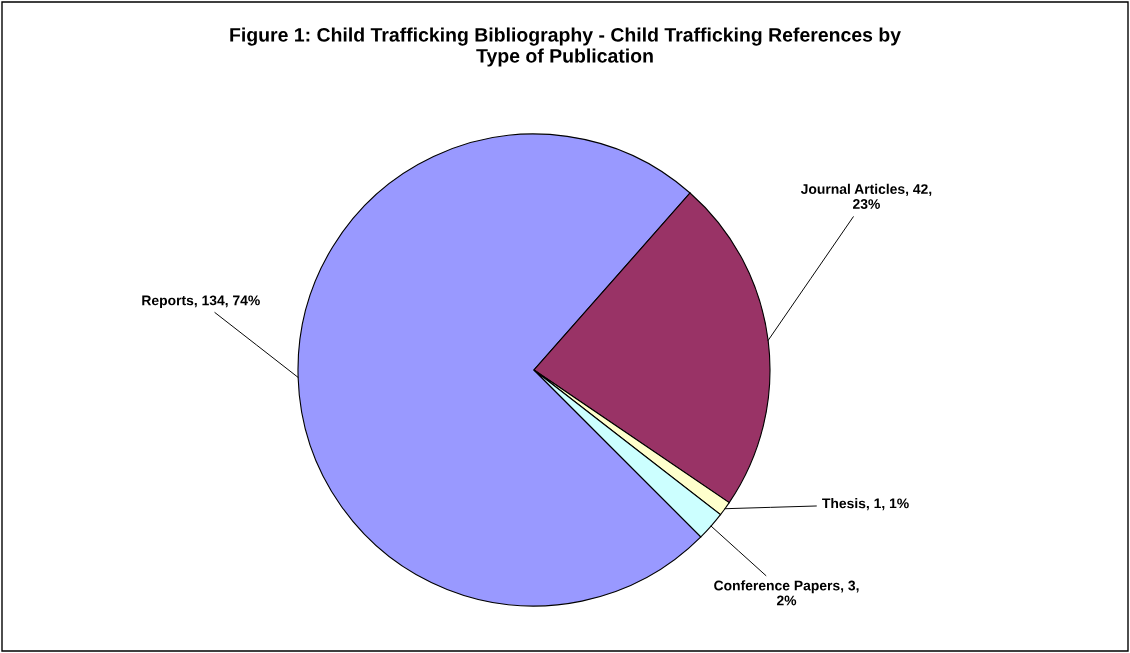 The width and height of the screenshot is (1130, 653). What do you see at coordinates (201, 302) in the screenshot?
I see `slice-label: Reports, 134, 74%` at bounding box center [201, 302].